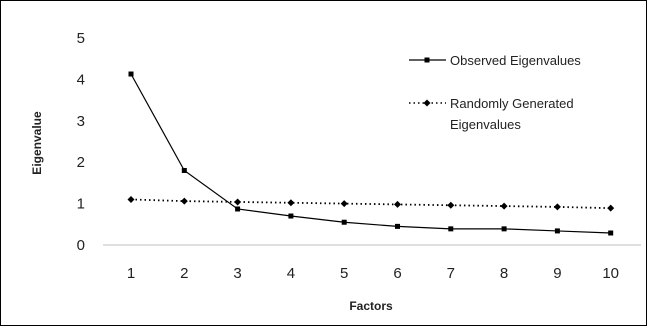  I want to click on legend-label-random-line2: Eigenvalues, so click(485, 124).